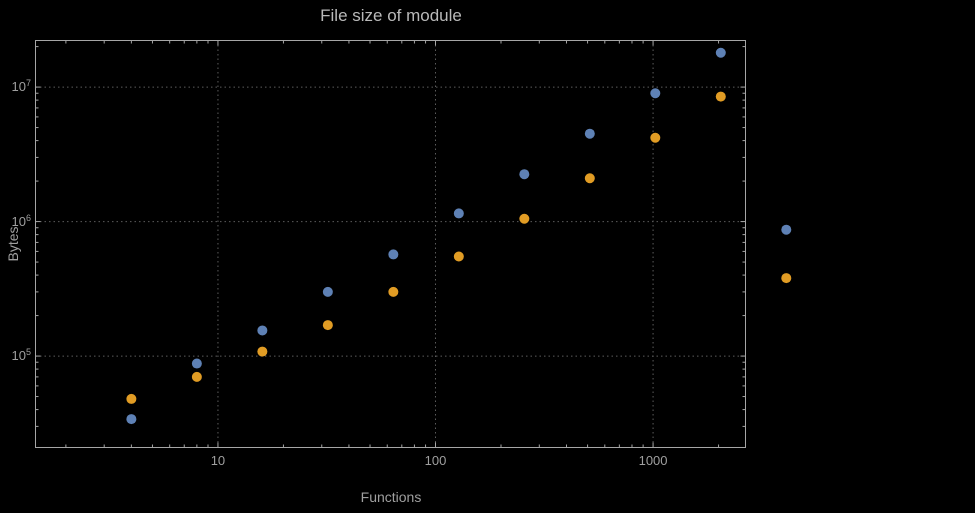 The height and width of the screenshot is (513, 975). What do you see at coordinates (653, 460) in the screenshot?
I see `x-tick-label: 1000` at bounding box center [653, 460].